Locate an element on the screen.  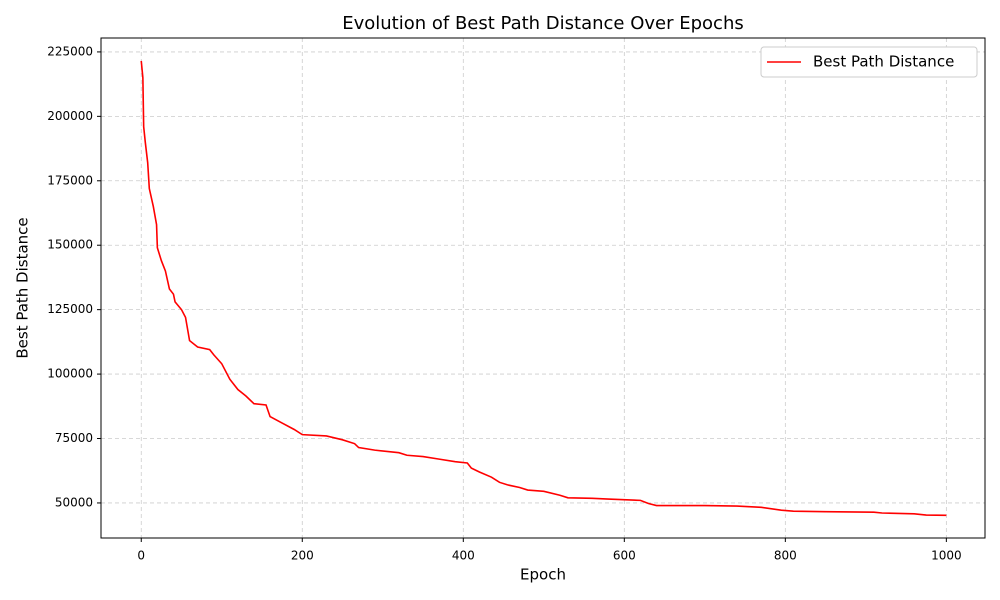
y-tick-label: 75000 is located at coordinates (74, 438).